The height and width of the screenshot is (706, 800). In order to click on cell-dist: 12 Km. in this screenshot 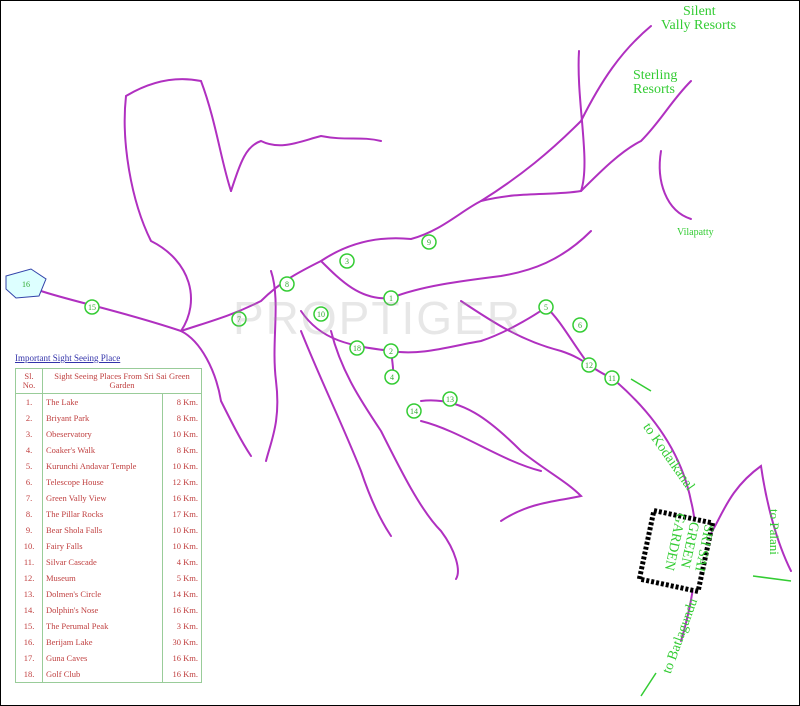, I will do `click(182, 482)`.